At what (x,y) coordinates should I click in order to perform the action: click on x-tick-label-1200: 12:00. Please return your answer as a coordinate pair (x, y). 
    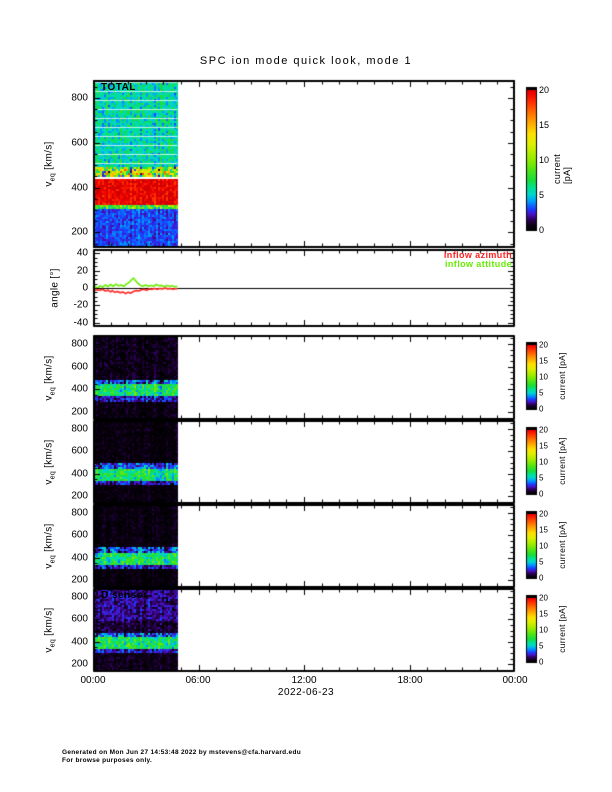
    Looking at the image, I should click on (304, 680).